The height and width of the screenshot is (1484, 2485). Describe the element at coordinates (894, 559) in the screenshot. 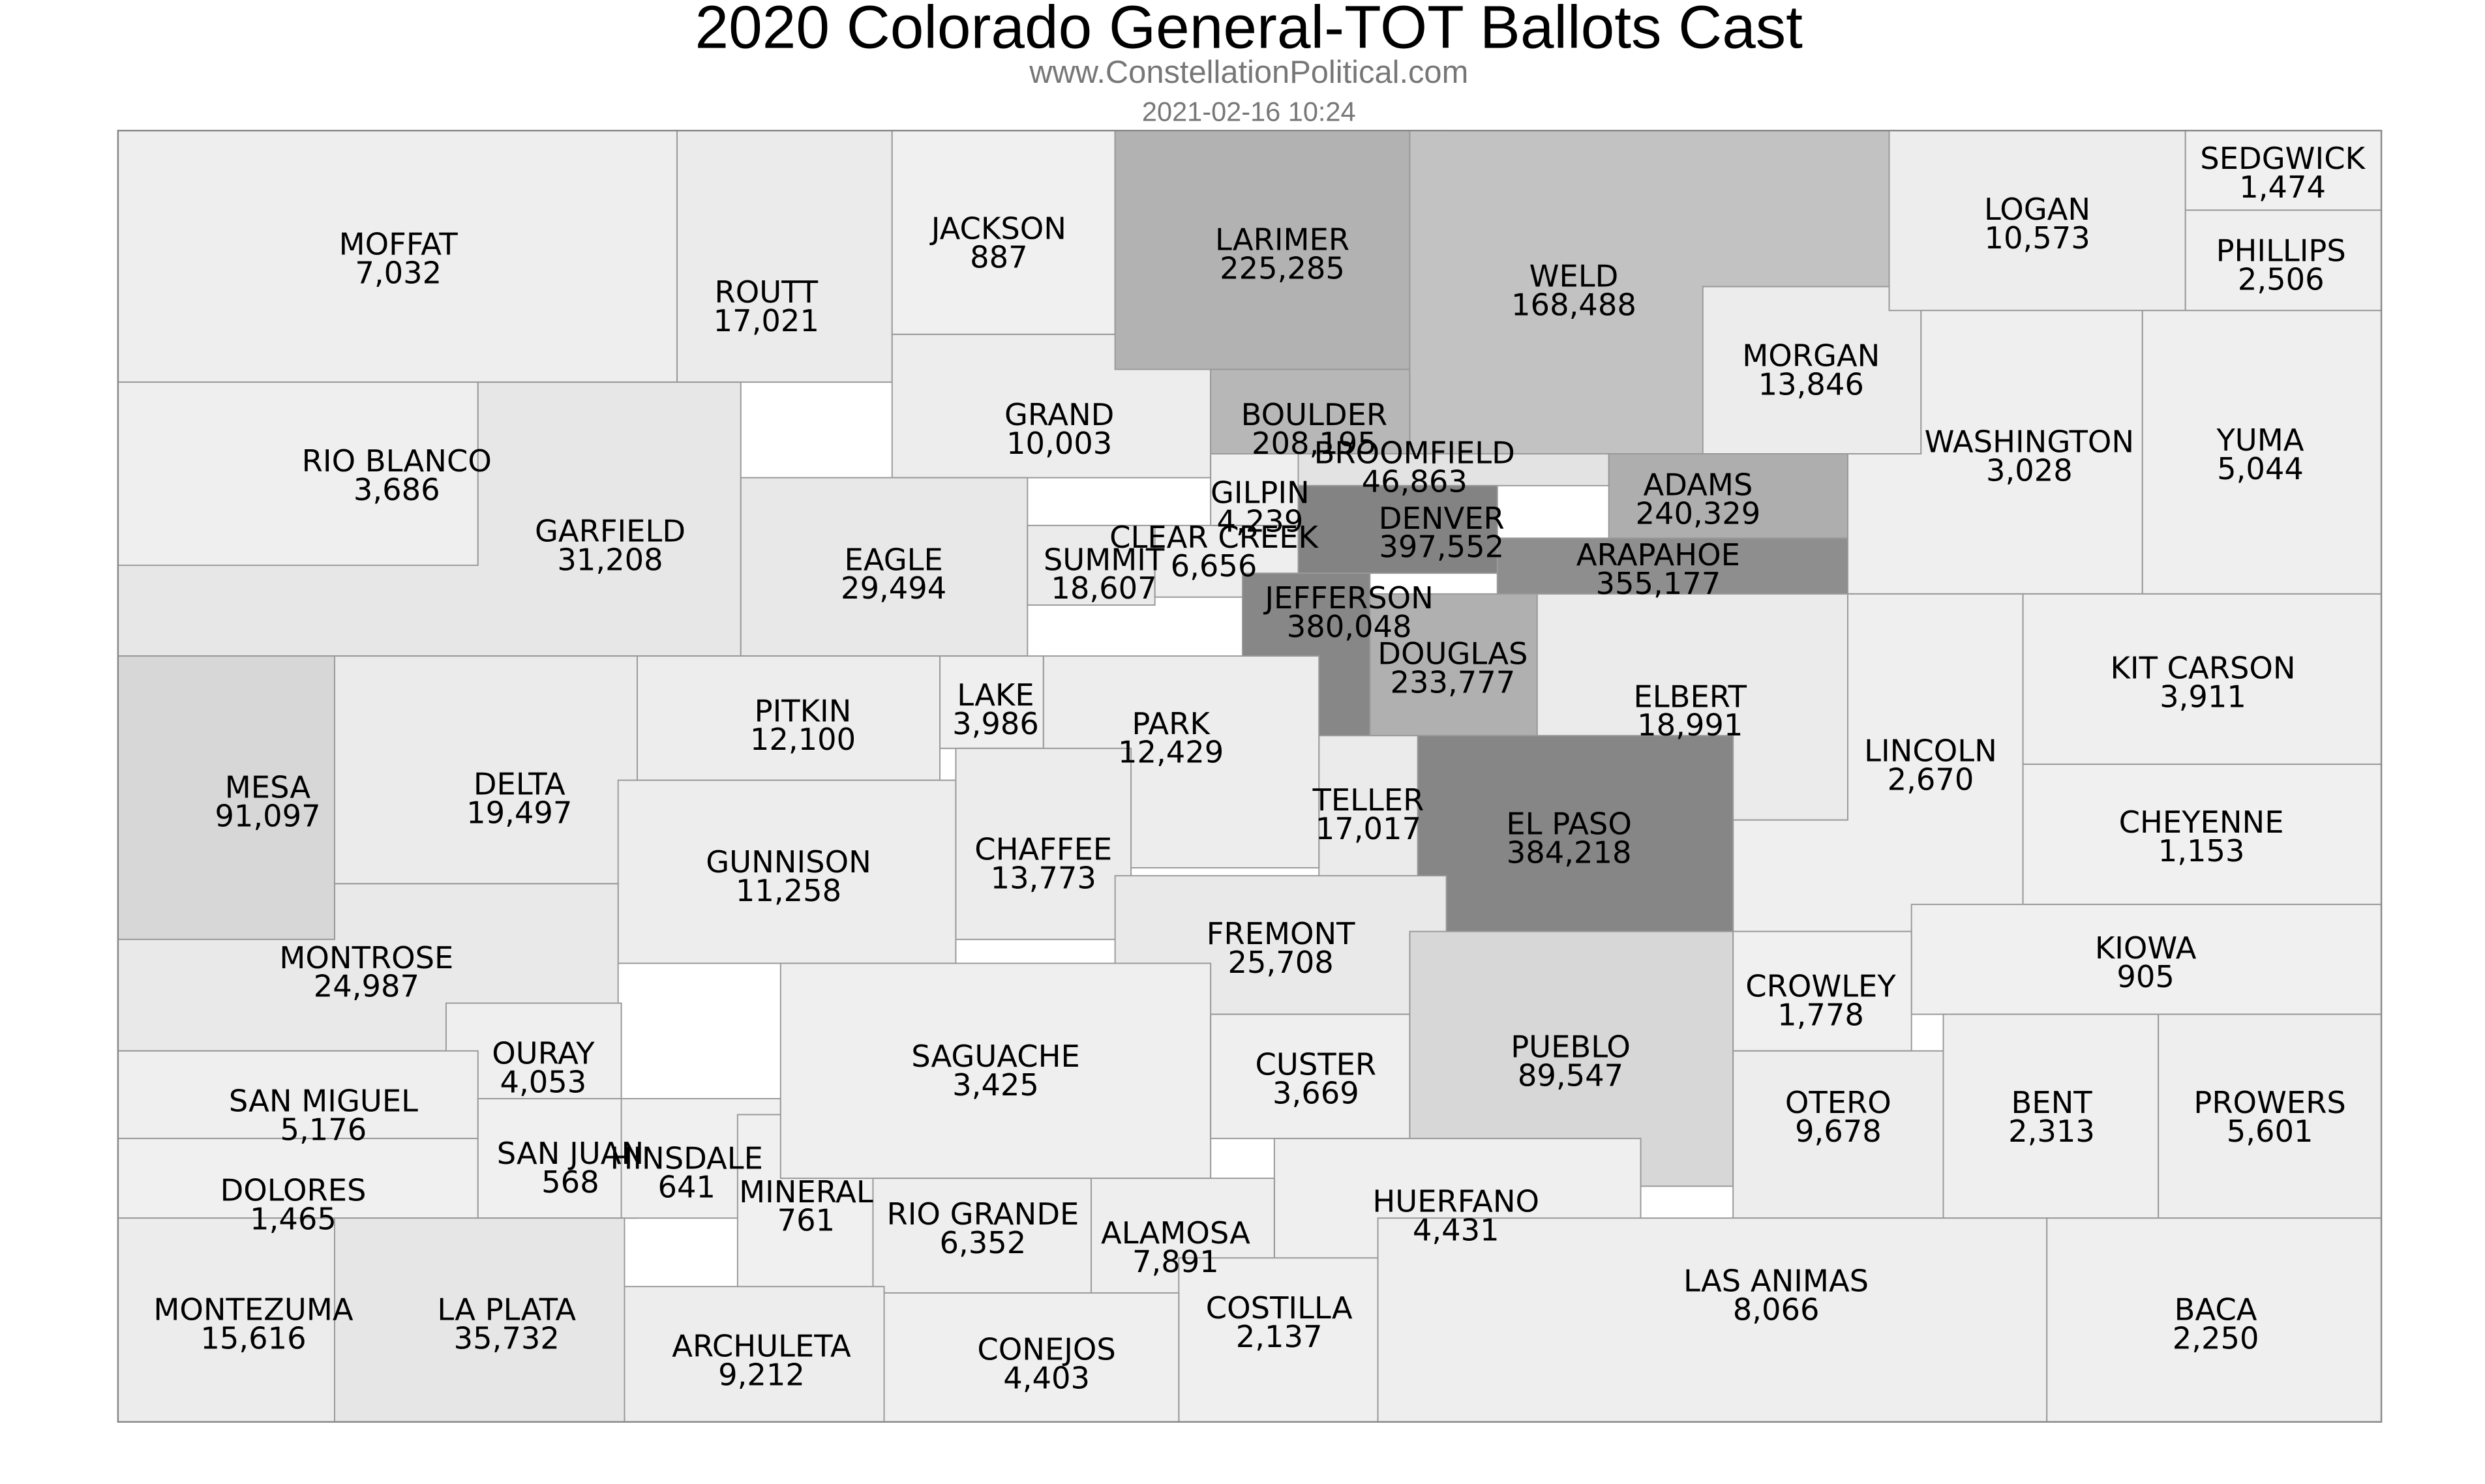

I see `county-name: EAGLE` at that location.